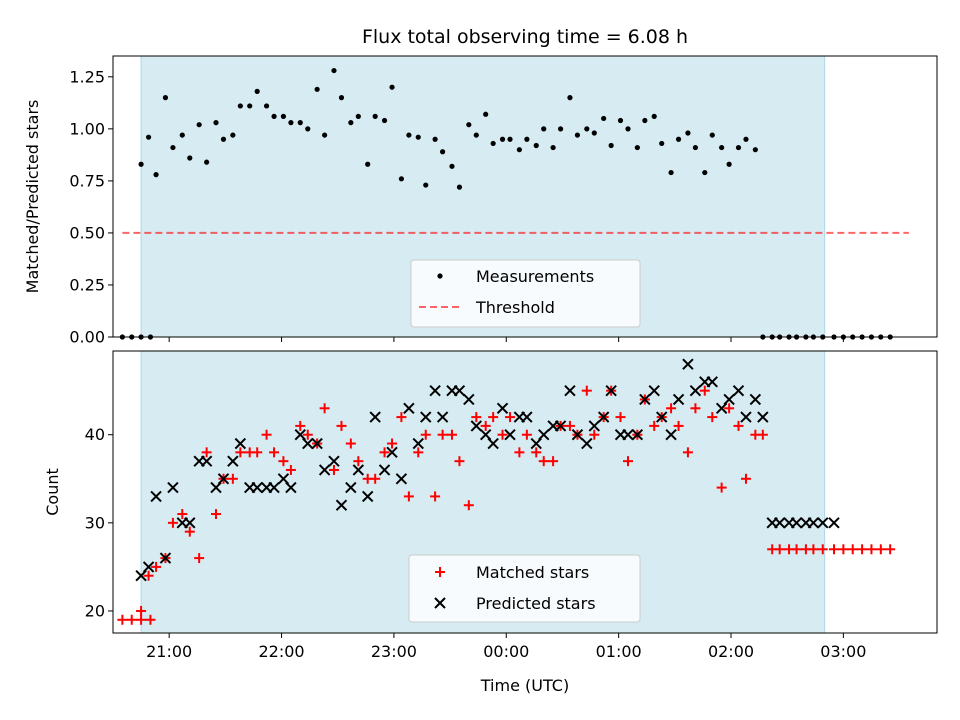 The image size is (960, 720). What do you see at coordinates (87, 337) in the screenshot?
I see `ratio-y-tick-label: 0.00` at bounding box center [87, 337].